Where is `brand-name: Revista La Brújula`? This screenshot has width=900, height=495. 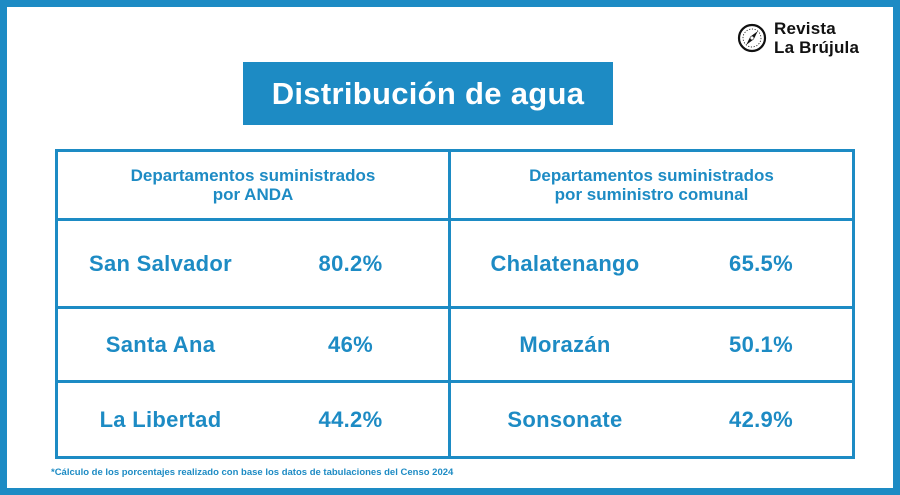
brand-name: Revista La Brújula is located at coordinates (816, 38).